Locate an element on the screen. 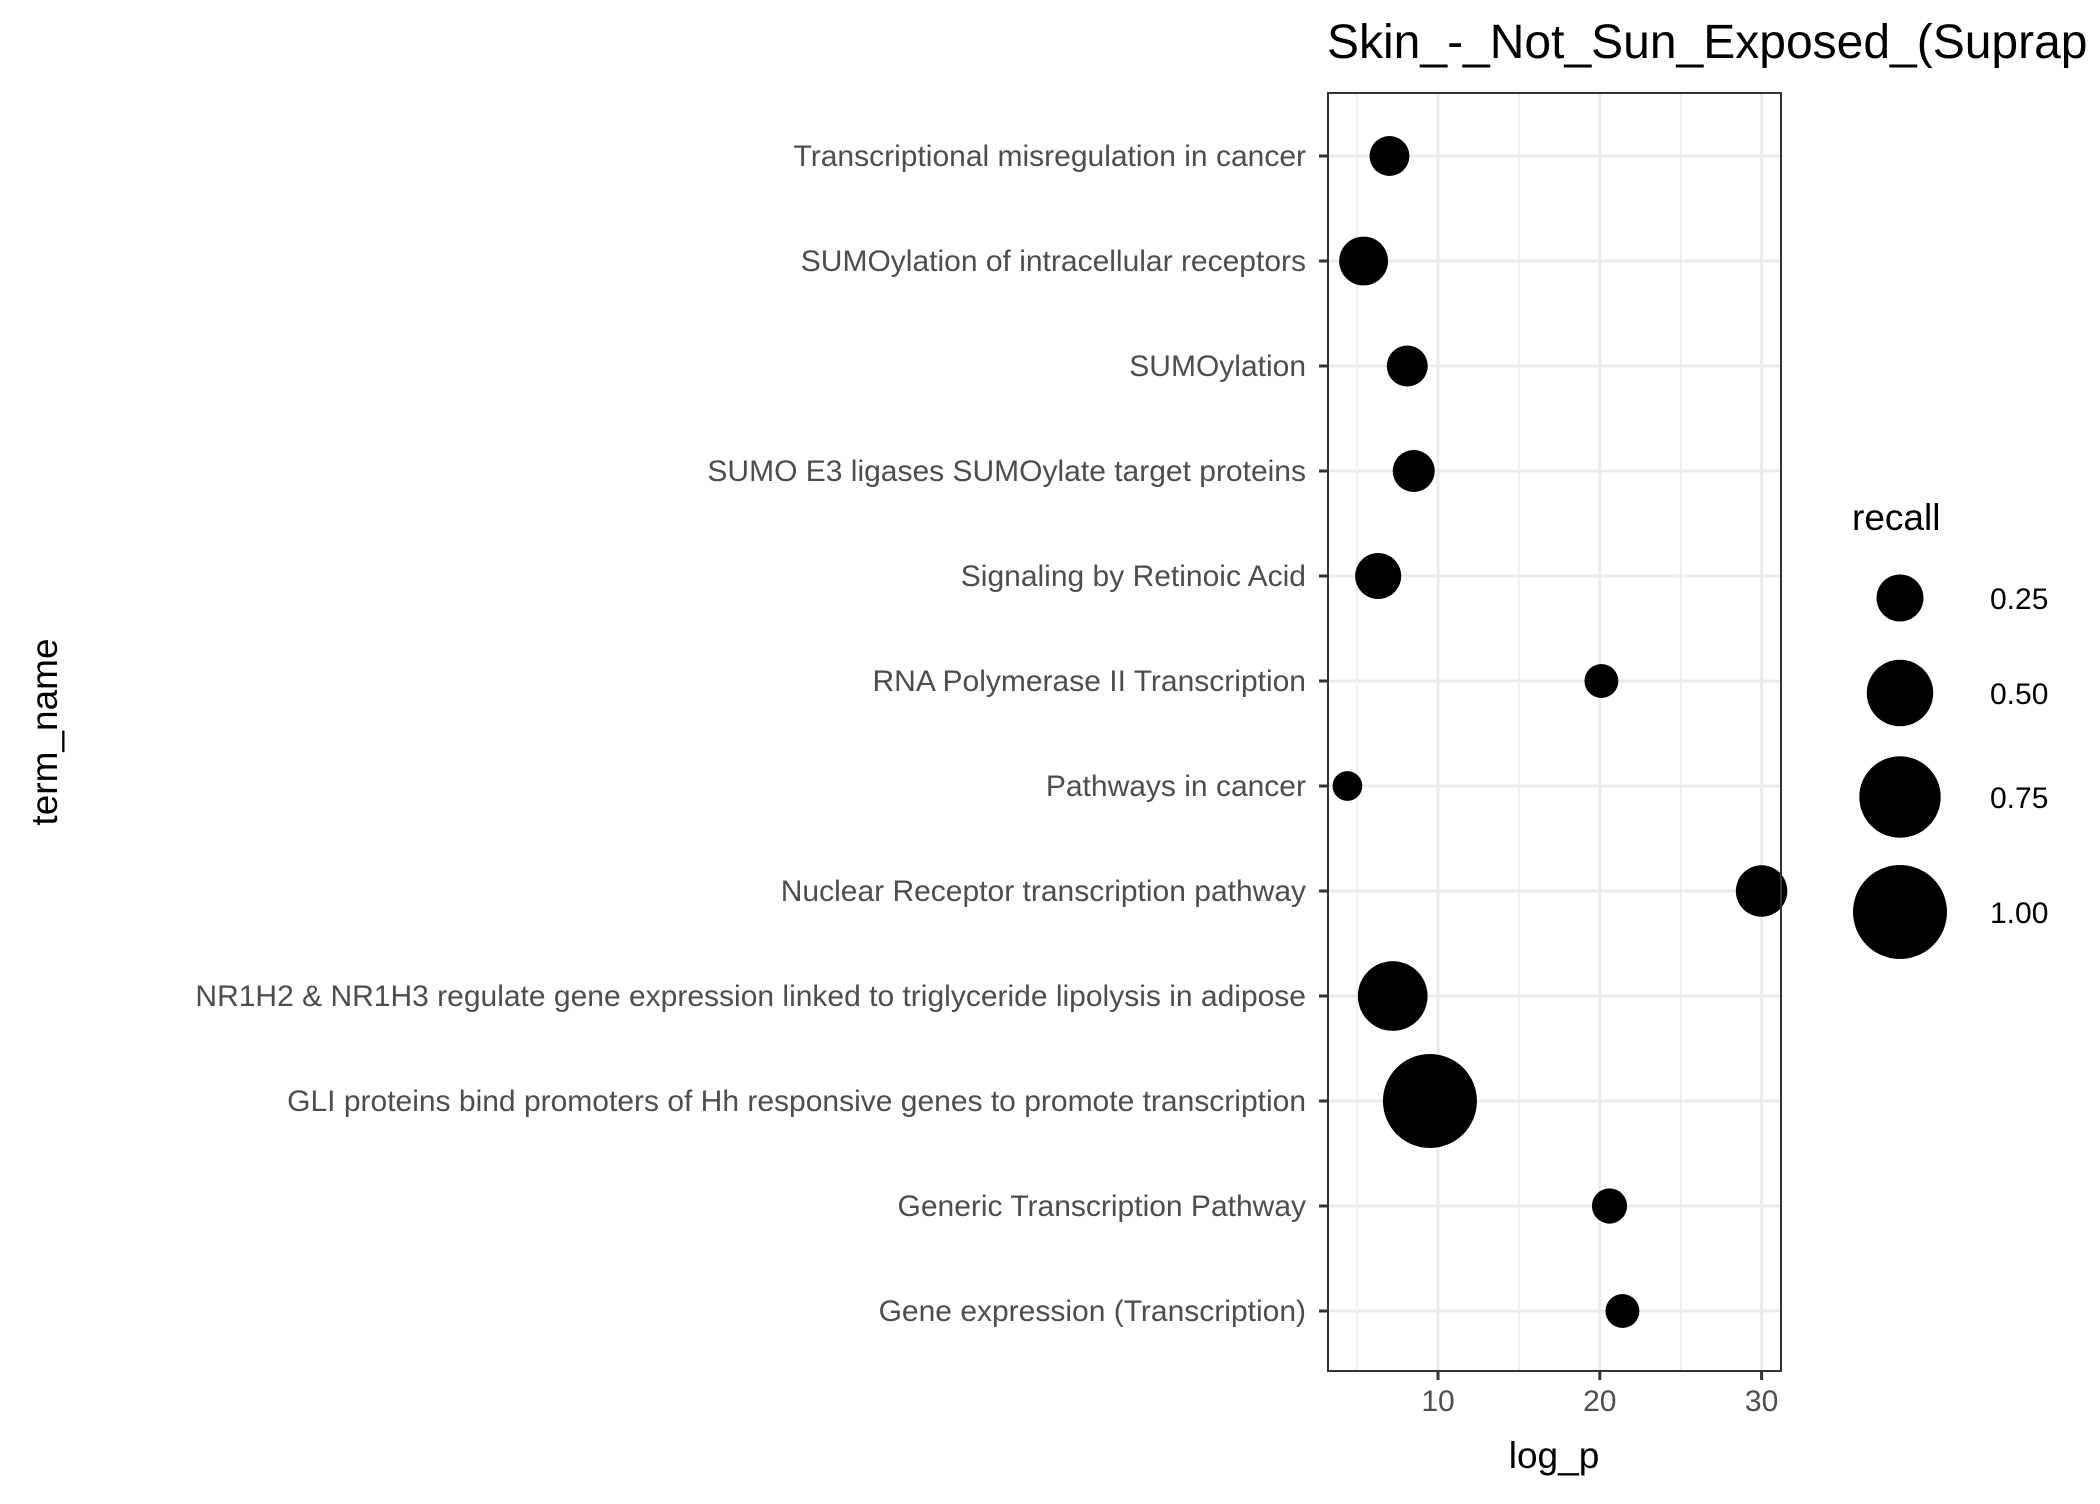 Image resolution: width=2100 pixels, height=1504 pixels. legend-label: 0.25 is located at coordinates (2019, 599).